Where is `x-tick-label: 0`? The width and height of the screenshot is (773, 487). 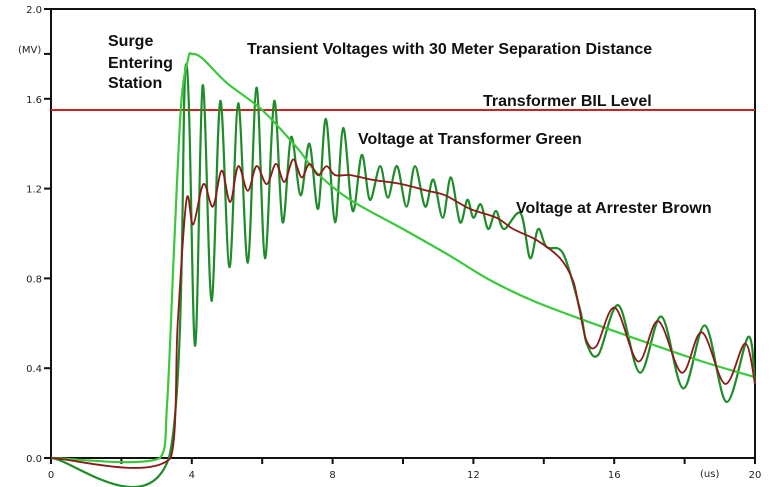 x-tick-label: 0 is located at coordinates (51, 475).